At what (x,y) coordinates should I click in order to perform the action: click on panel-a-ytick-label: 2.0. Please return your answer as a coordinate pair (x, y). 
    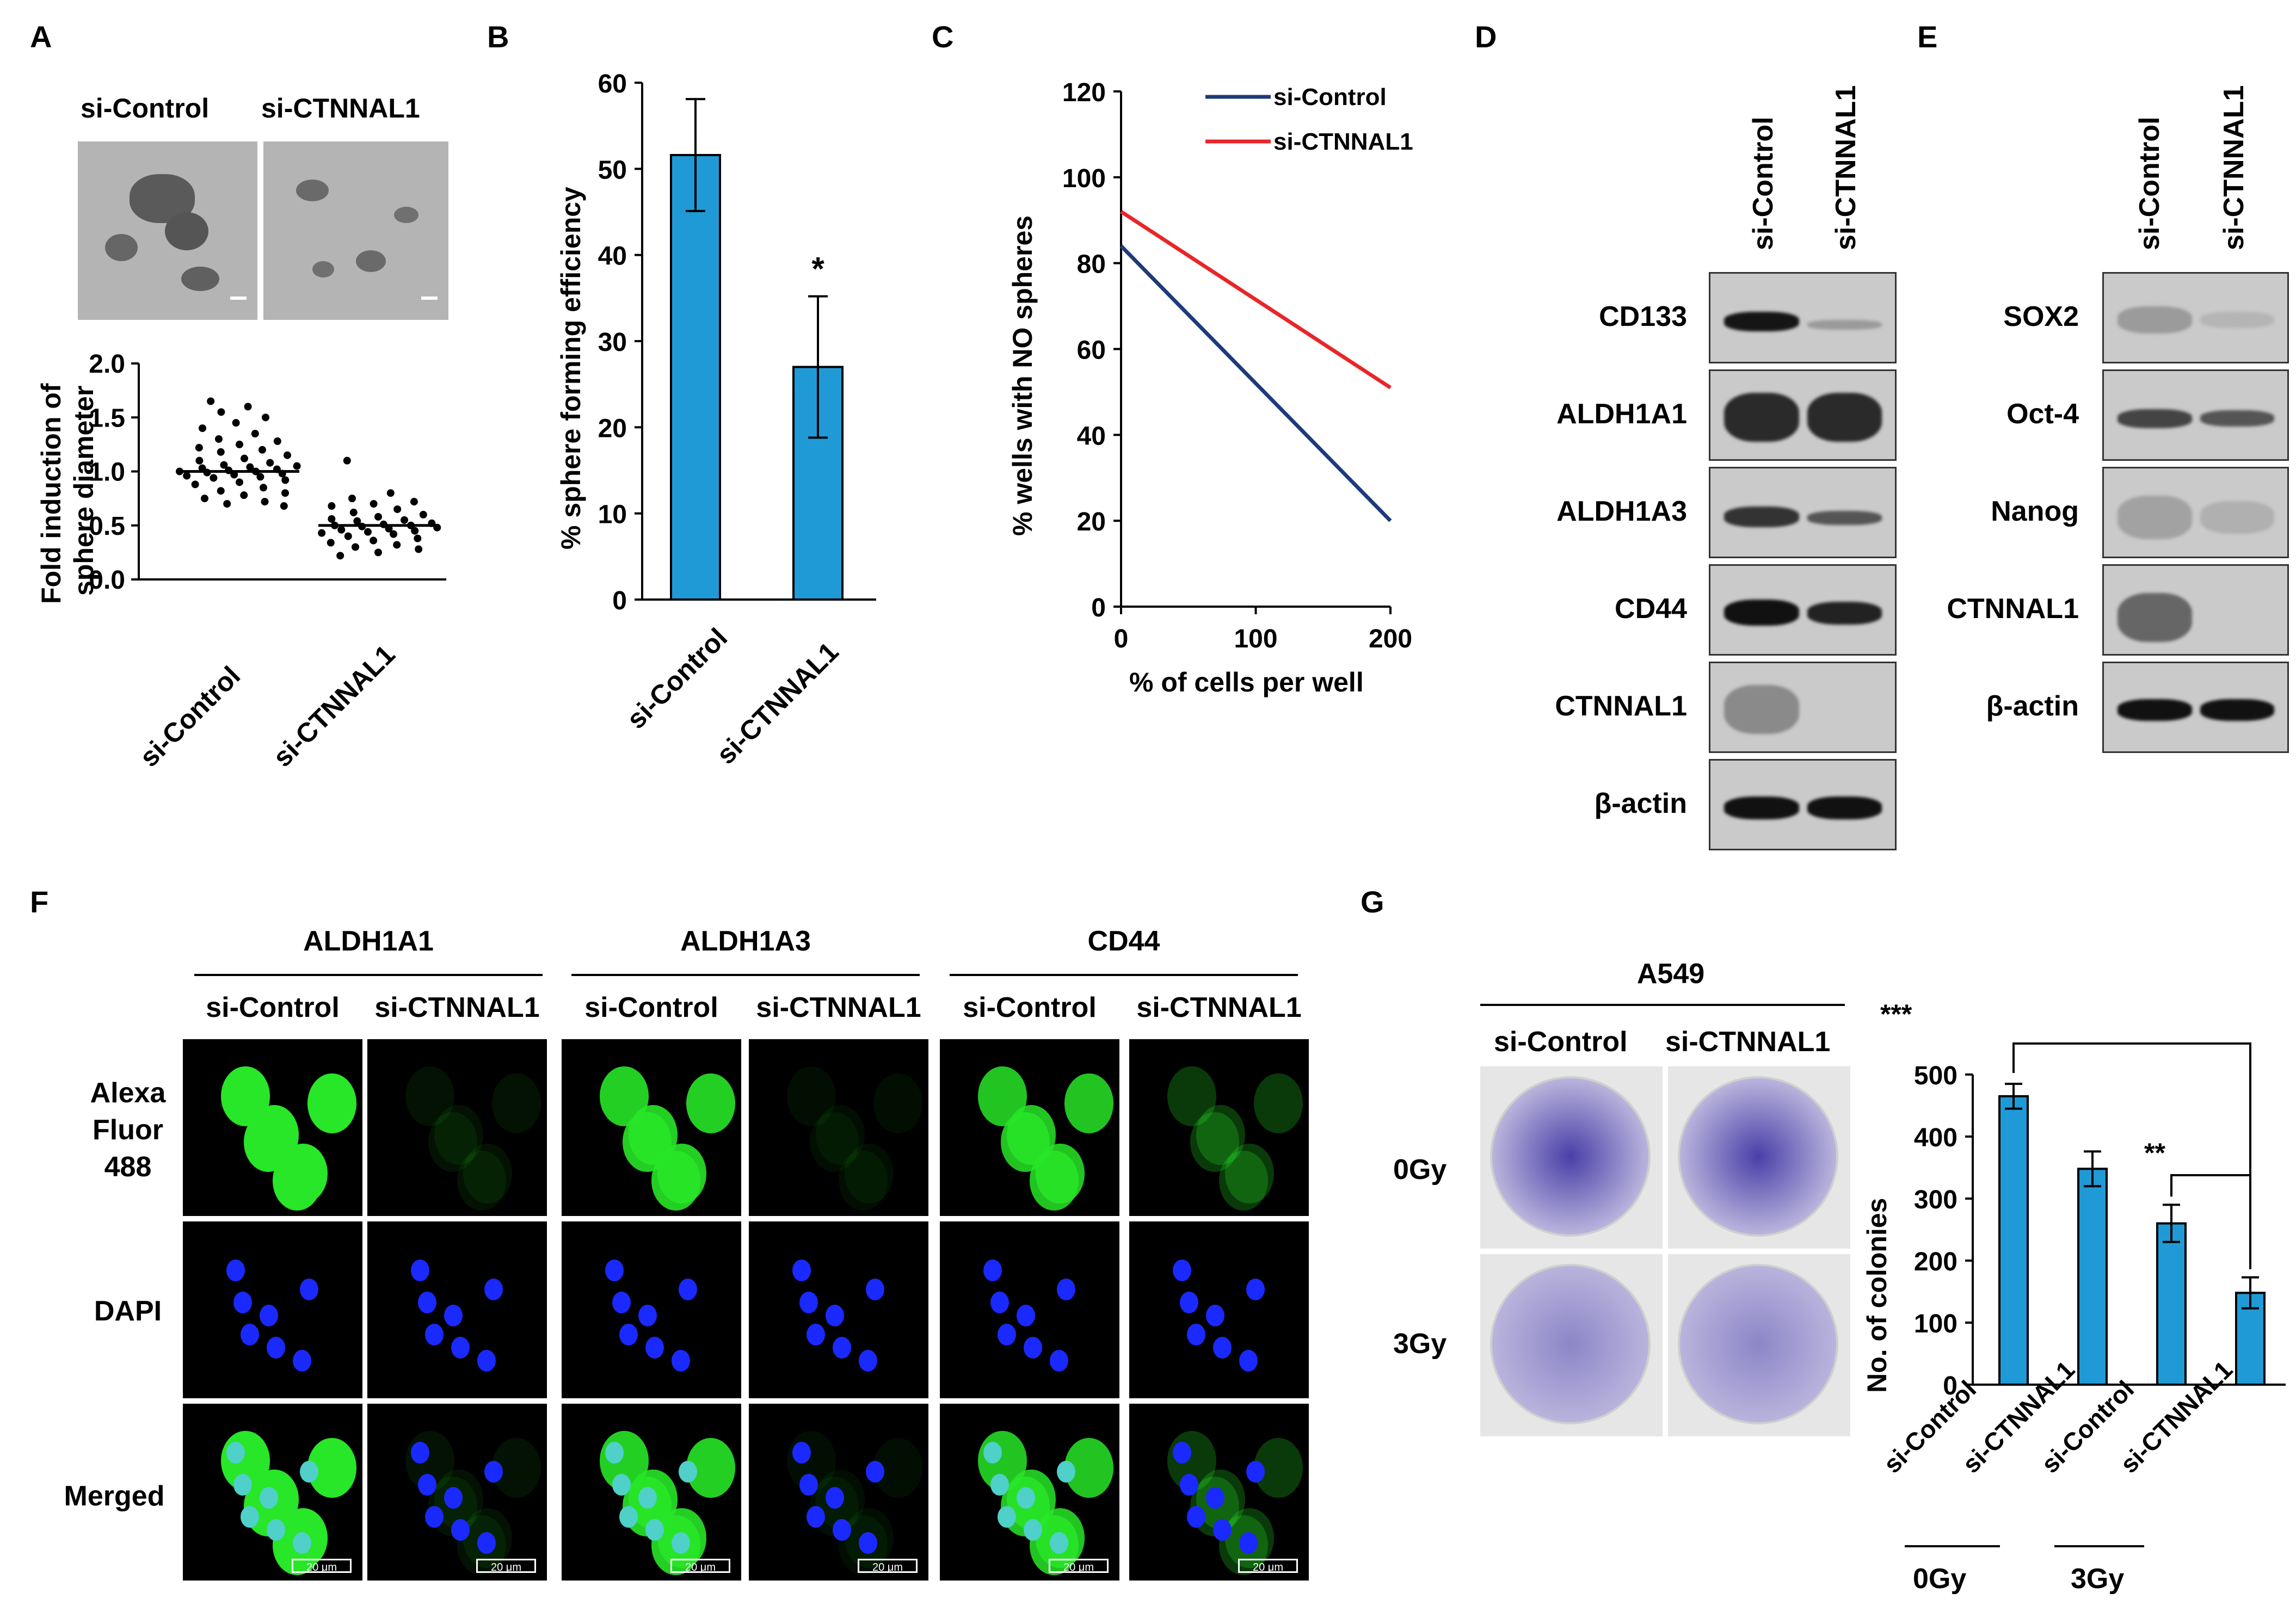
    Looking at the image, I should click on (107, 364).